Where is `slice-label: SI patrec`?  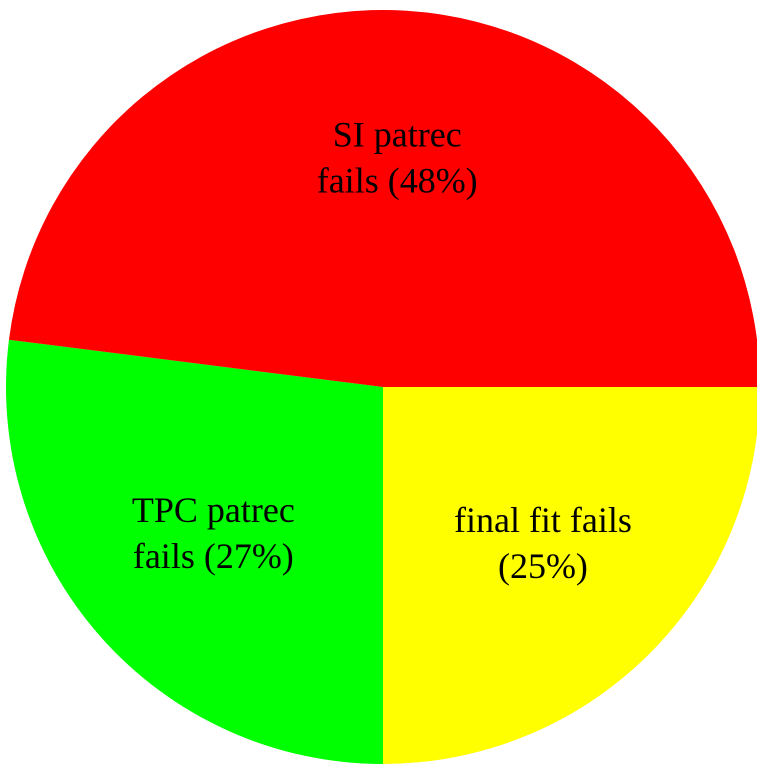 slice-label: SI patrec is located at coordinates (397, 135).